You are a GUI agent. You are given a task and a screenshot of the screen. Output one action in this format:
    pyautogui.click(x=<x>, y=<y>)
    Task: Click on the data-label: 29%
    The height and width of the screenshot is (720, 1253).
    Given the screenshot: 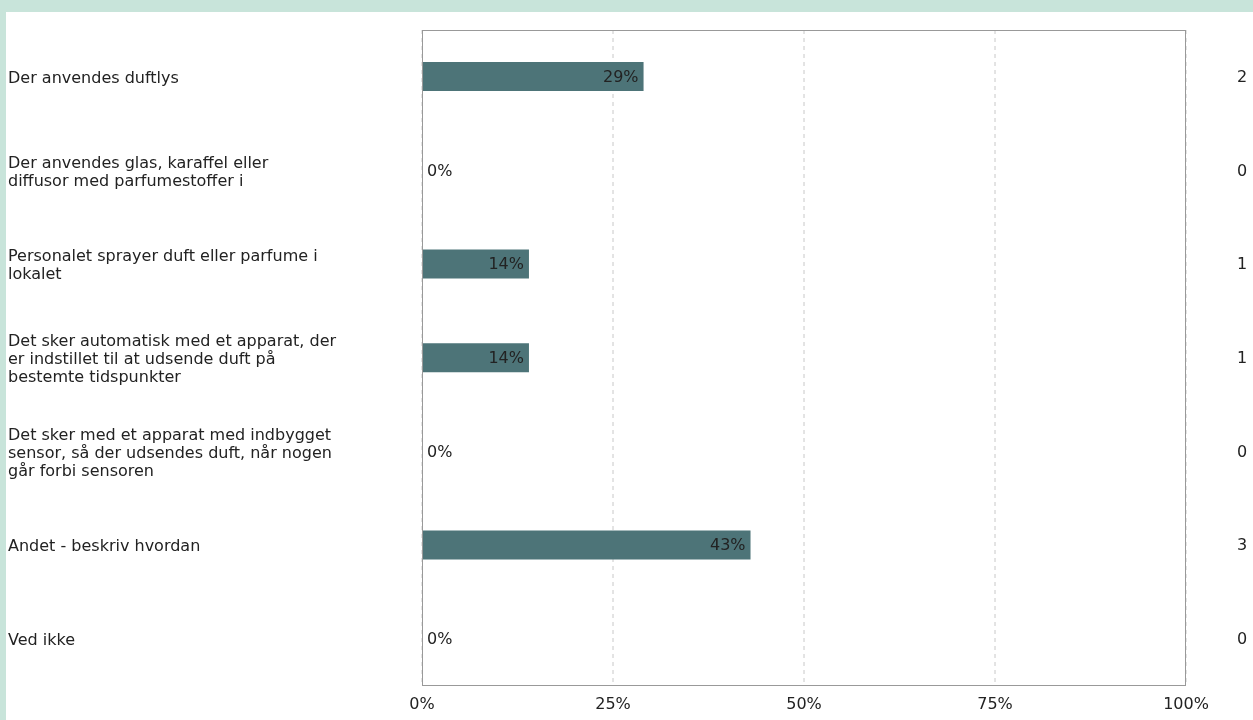 What is the action you would take?
    pyautogui.click(x=621, y=76)
    